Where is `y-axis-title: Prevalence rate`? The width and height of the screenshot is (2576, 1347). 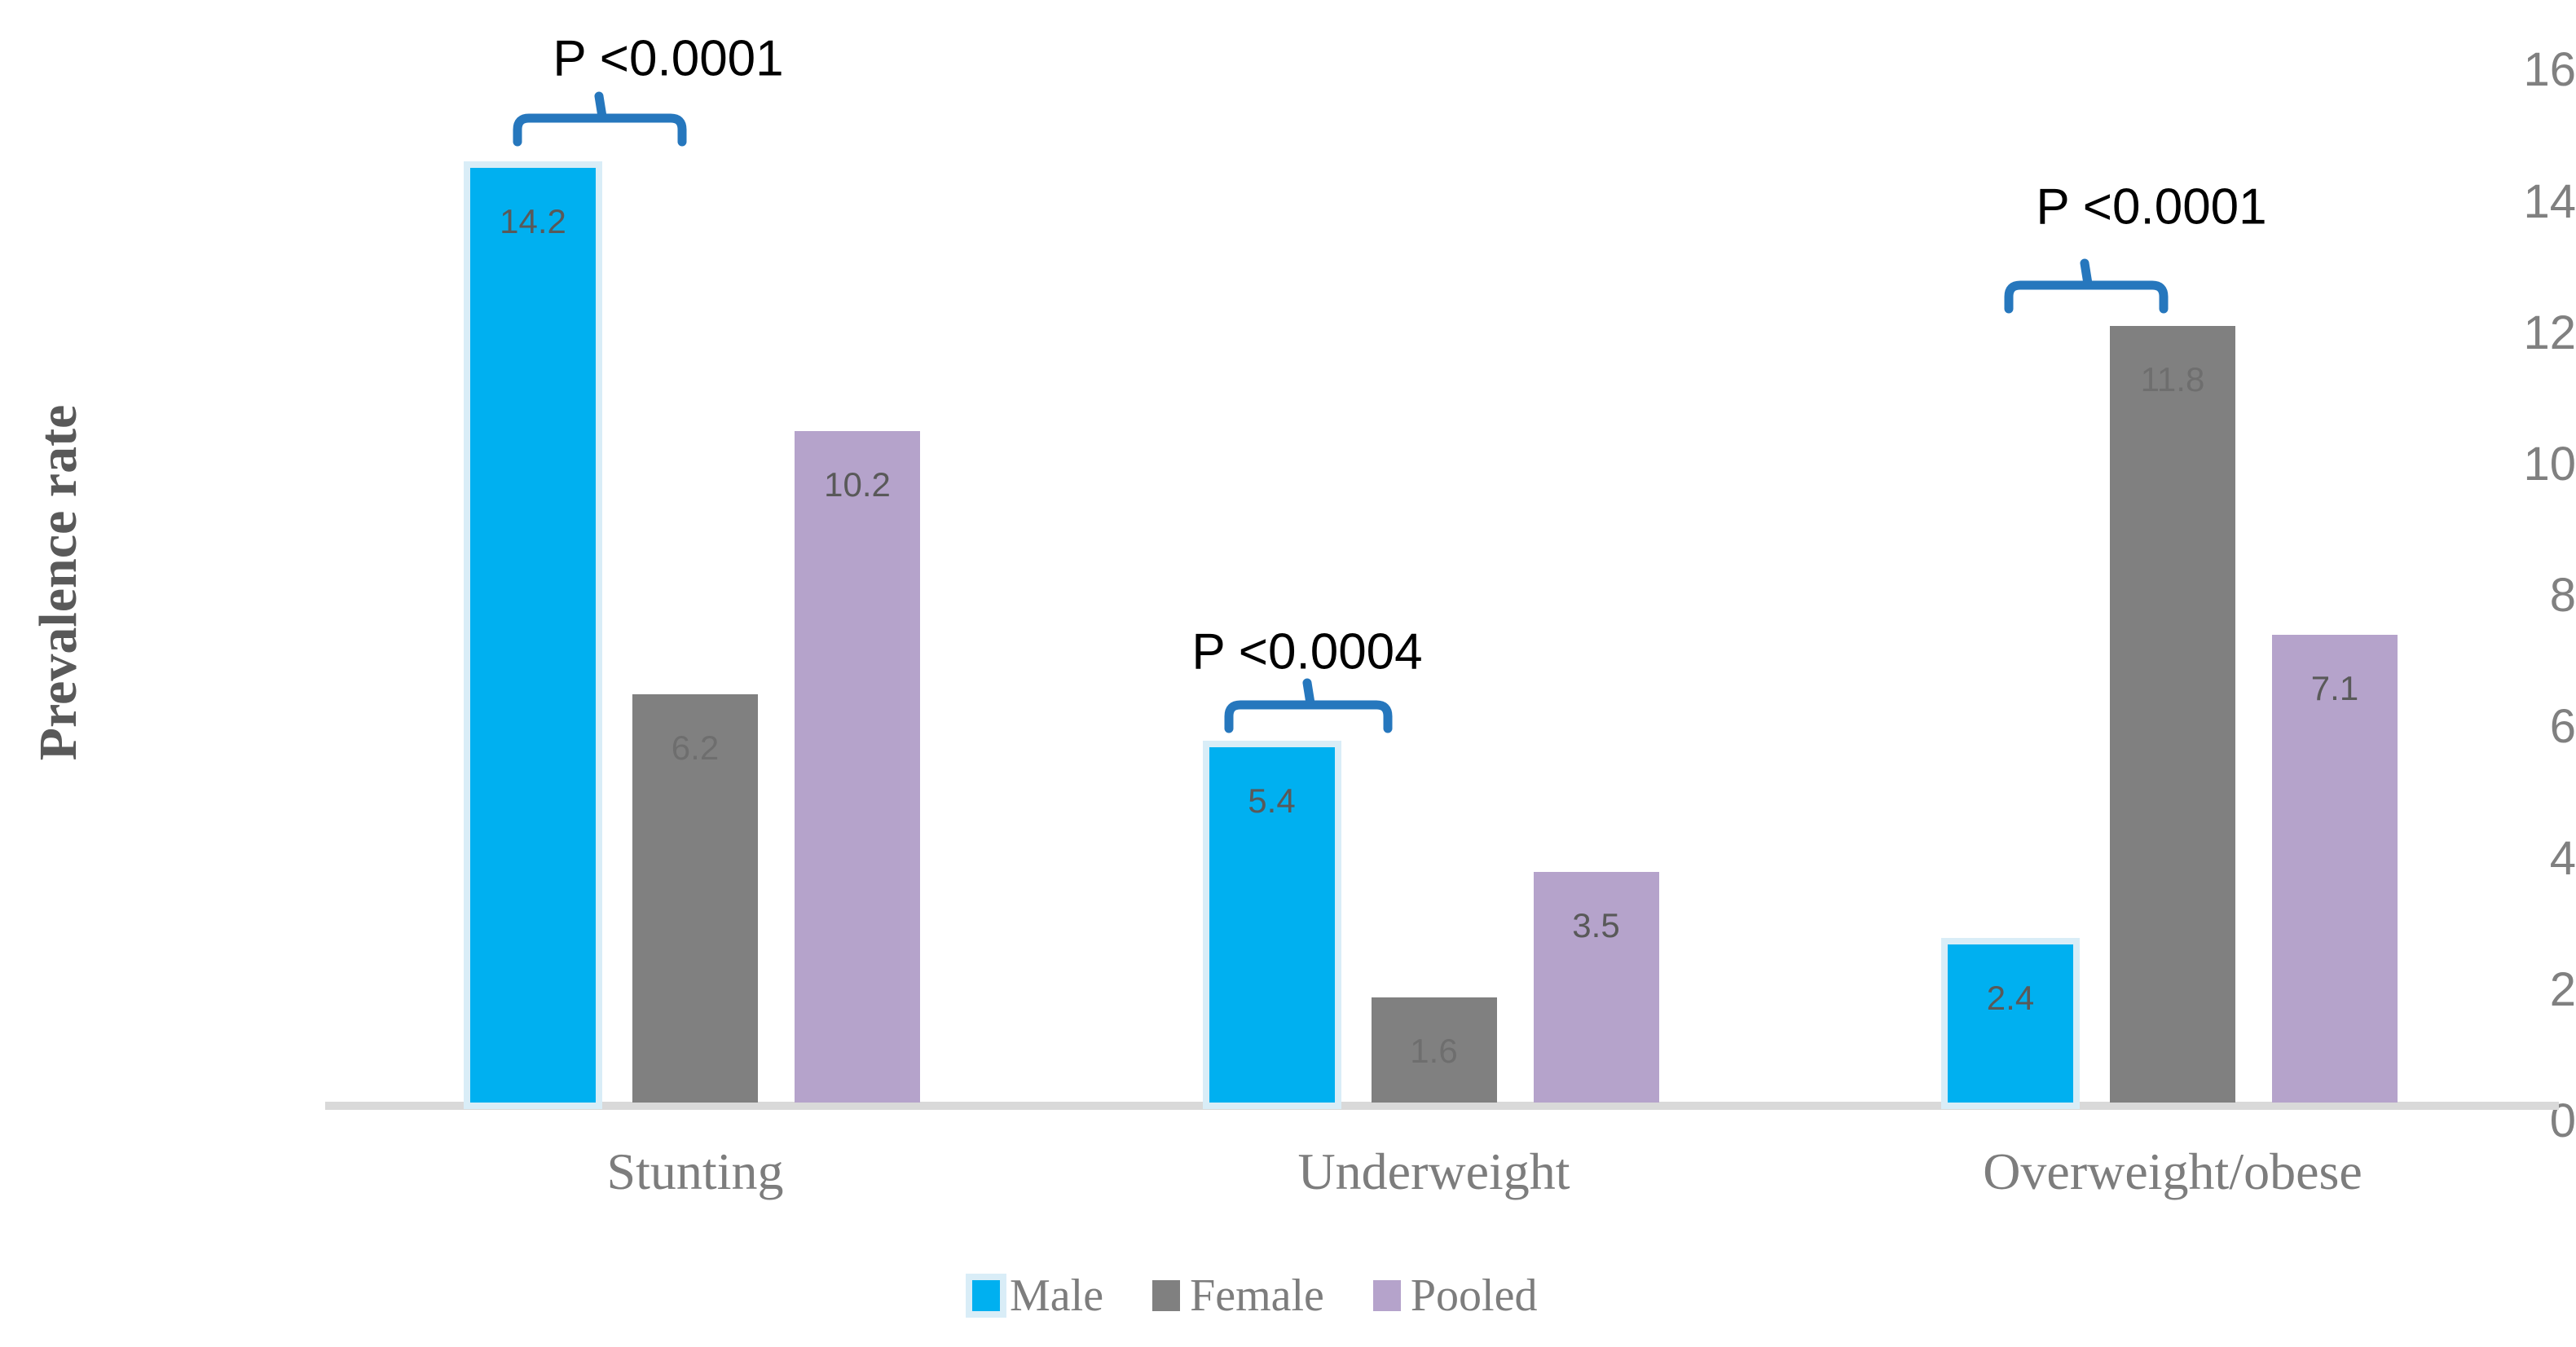
y-axis-title: Prevalence rate is located at coordinates (59, 582).